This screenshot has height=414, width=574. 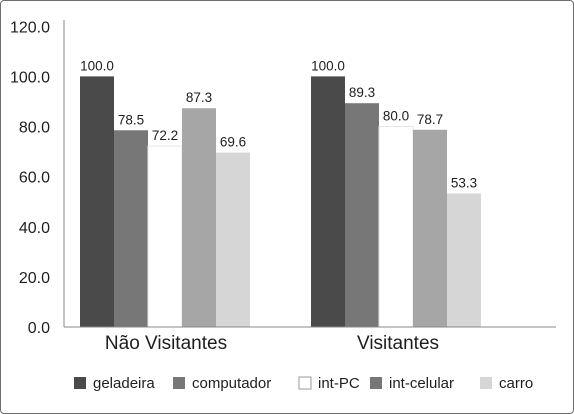 I want to click on bar-int-celular-visitantes, so click(x=430, y=228).